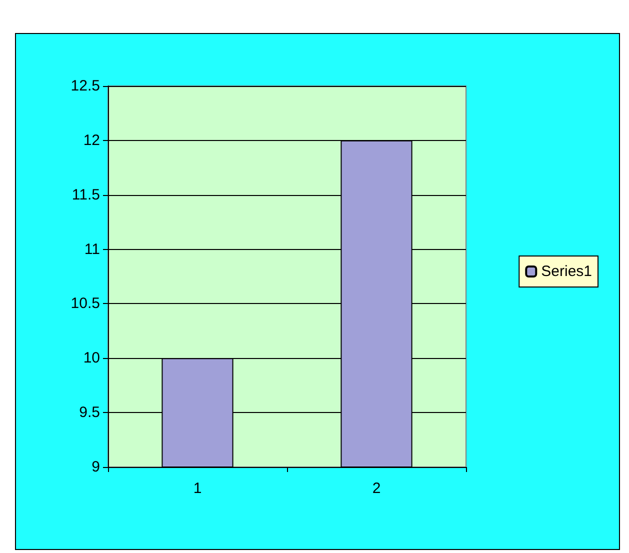 Image resolution: width=629 pixels, height=553 pixels. I want to click on x-tick-label: 1, so click(197, 488).